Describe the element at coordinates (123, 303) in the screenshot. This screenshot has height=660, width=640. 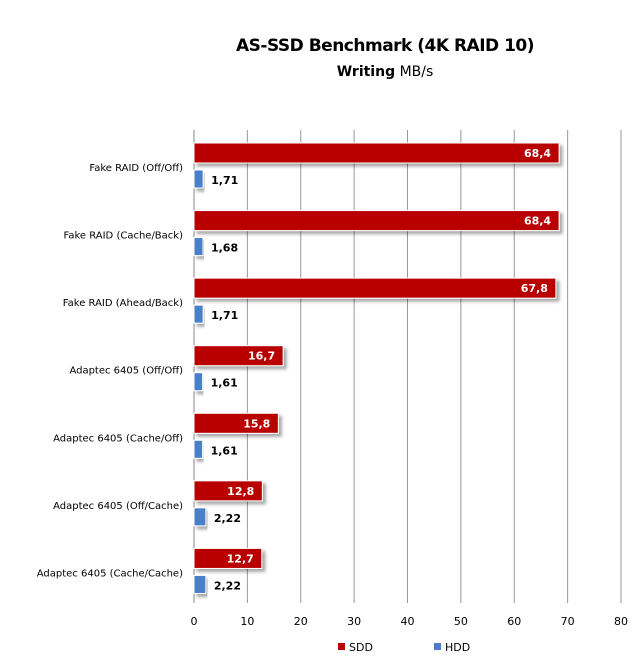
I see `category-label: Fake RAID (Ahead/Back)` at that location.